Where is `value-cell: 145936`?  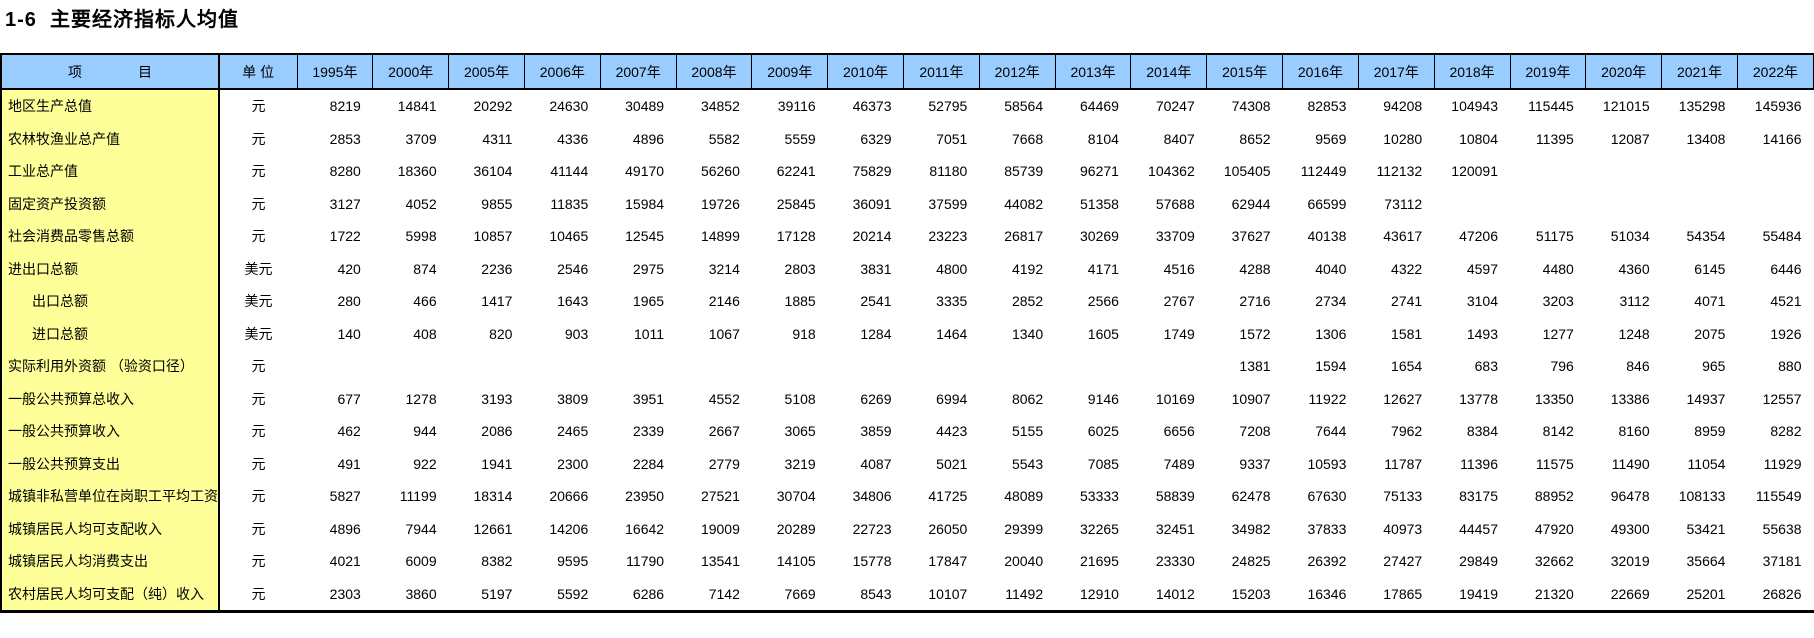
value-cell: 145936 is located at coordinates (1778, 106).